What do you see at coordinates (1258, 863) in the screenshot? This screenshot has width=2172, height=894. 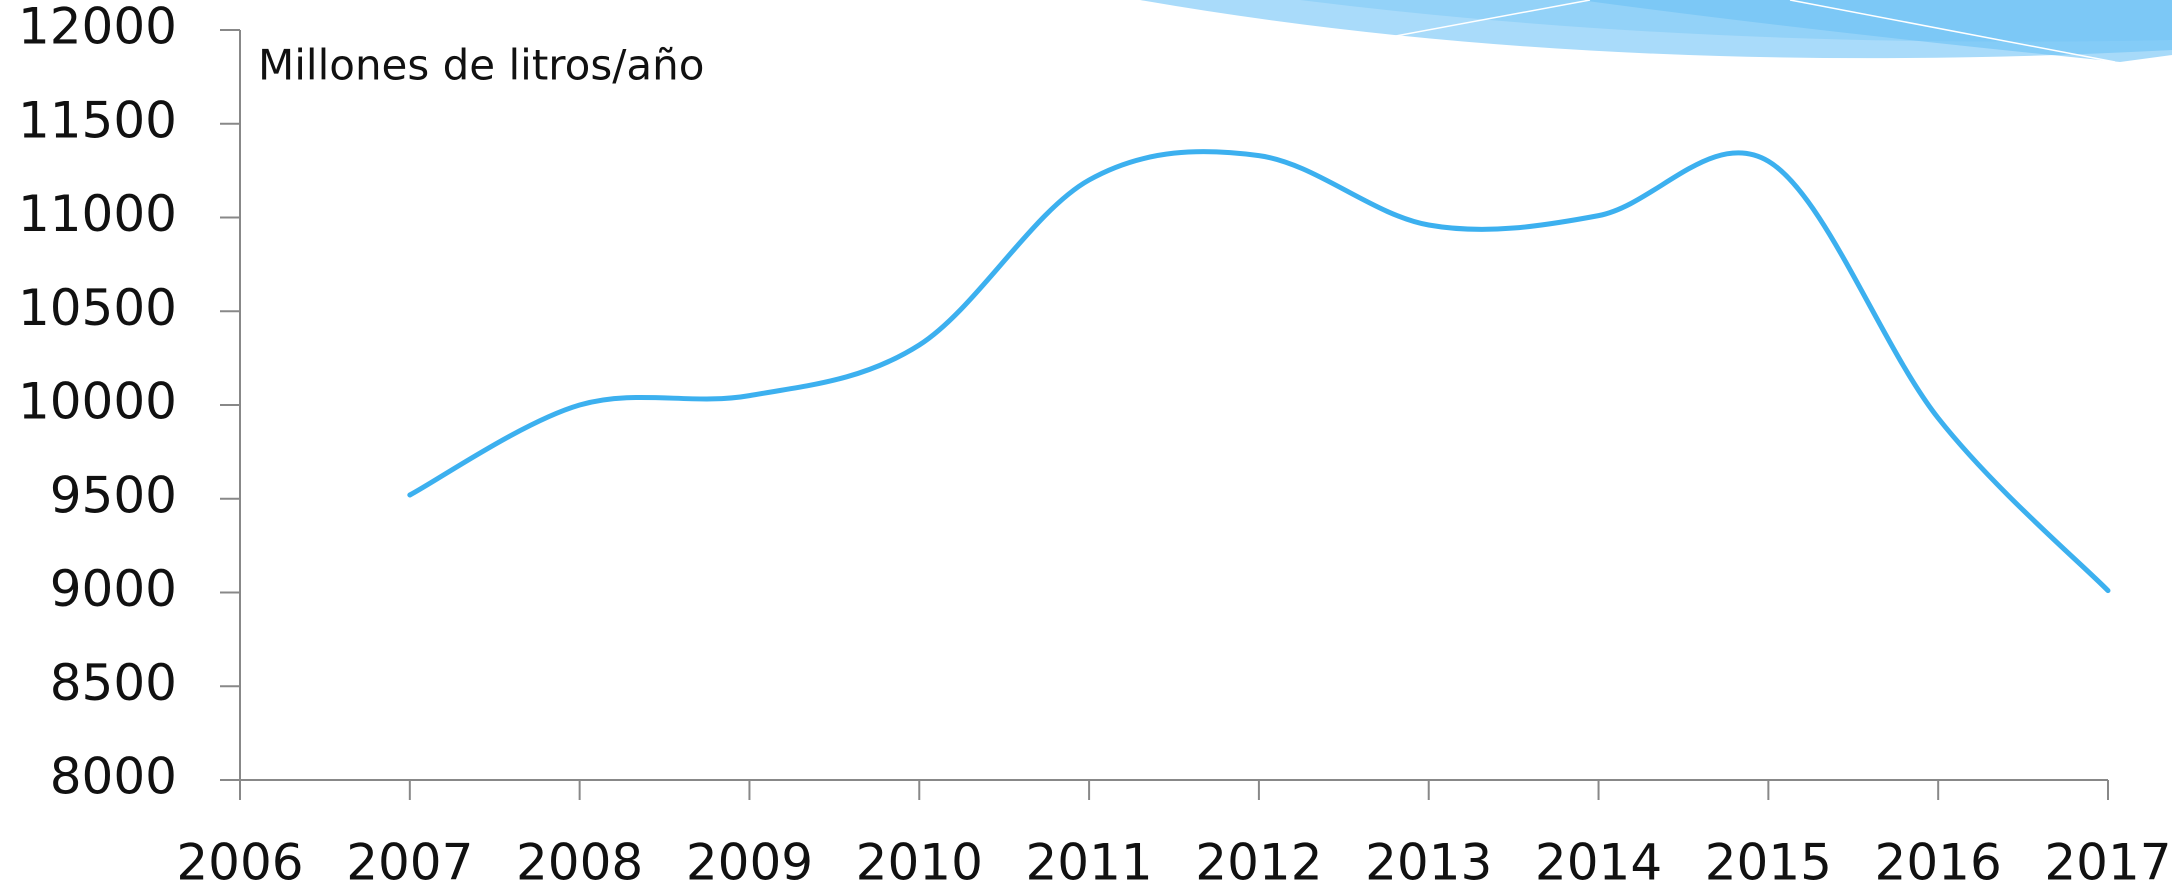 I see `x-tick-label: 2012` at bounding box center [1258, 863].